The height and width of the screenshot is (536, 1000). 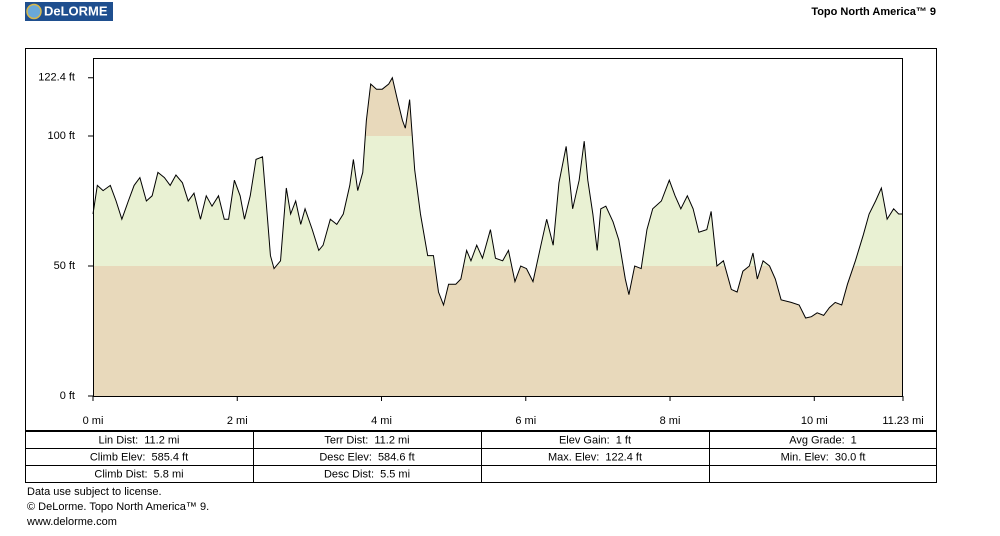 I want to click on stat-cell: Lin Dist: 11.2 mi, so click(x=138, y=440).